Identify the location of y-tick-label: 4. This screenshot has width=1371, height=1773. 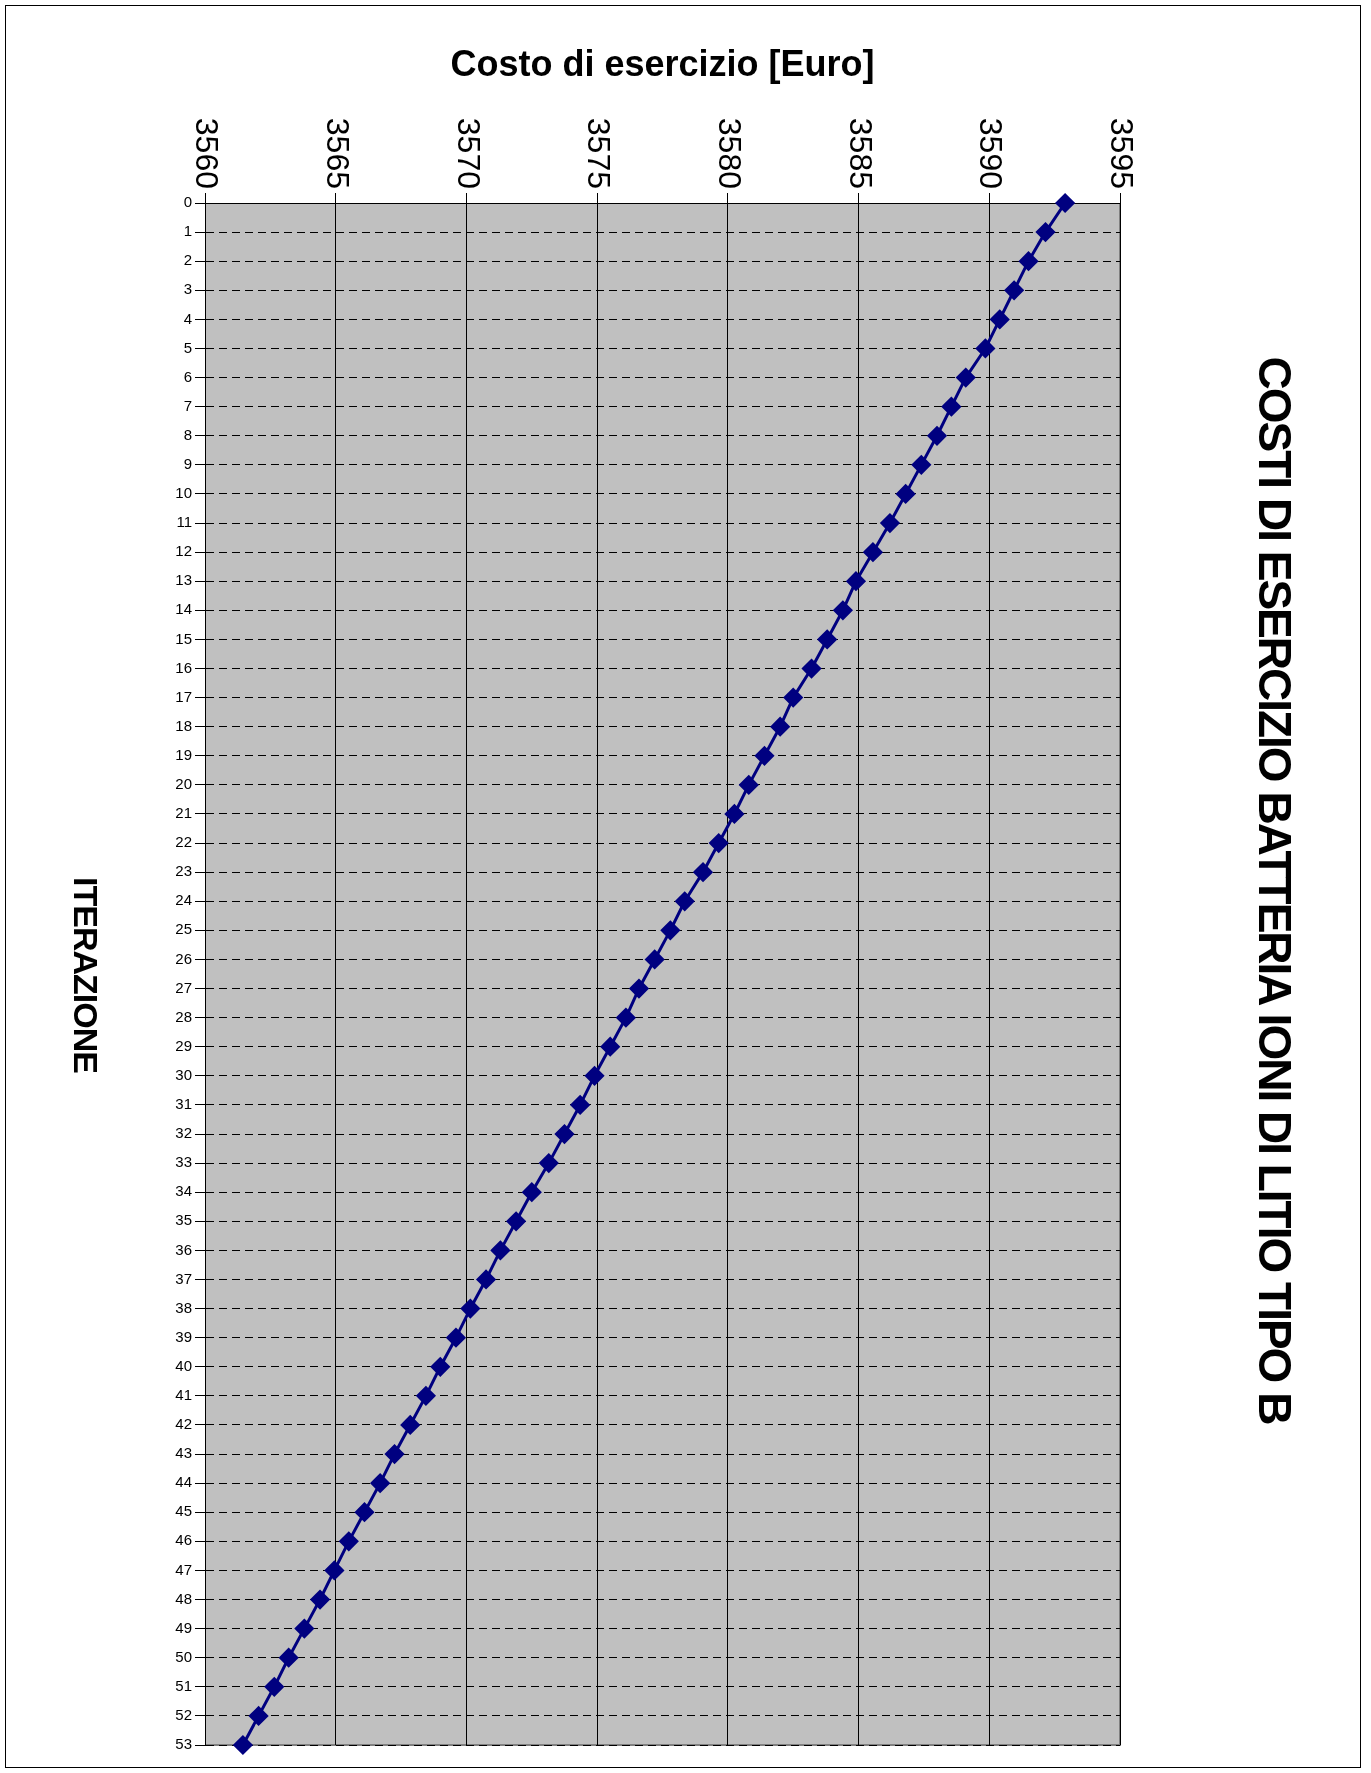
(187, 318).